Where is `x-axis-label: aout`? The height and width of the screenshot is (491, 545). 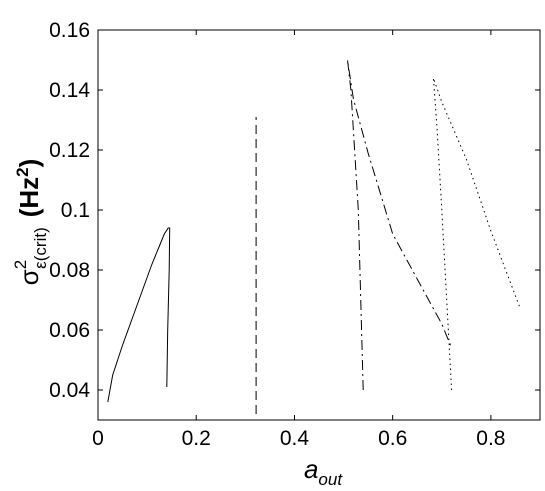 x-axis-label: aout is located at coordinates (323, 471).